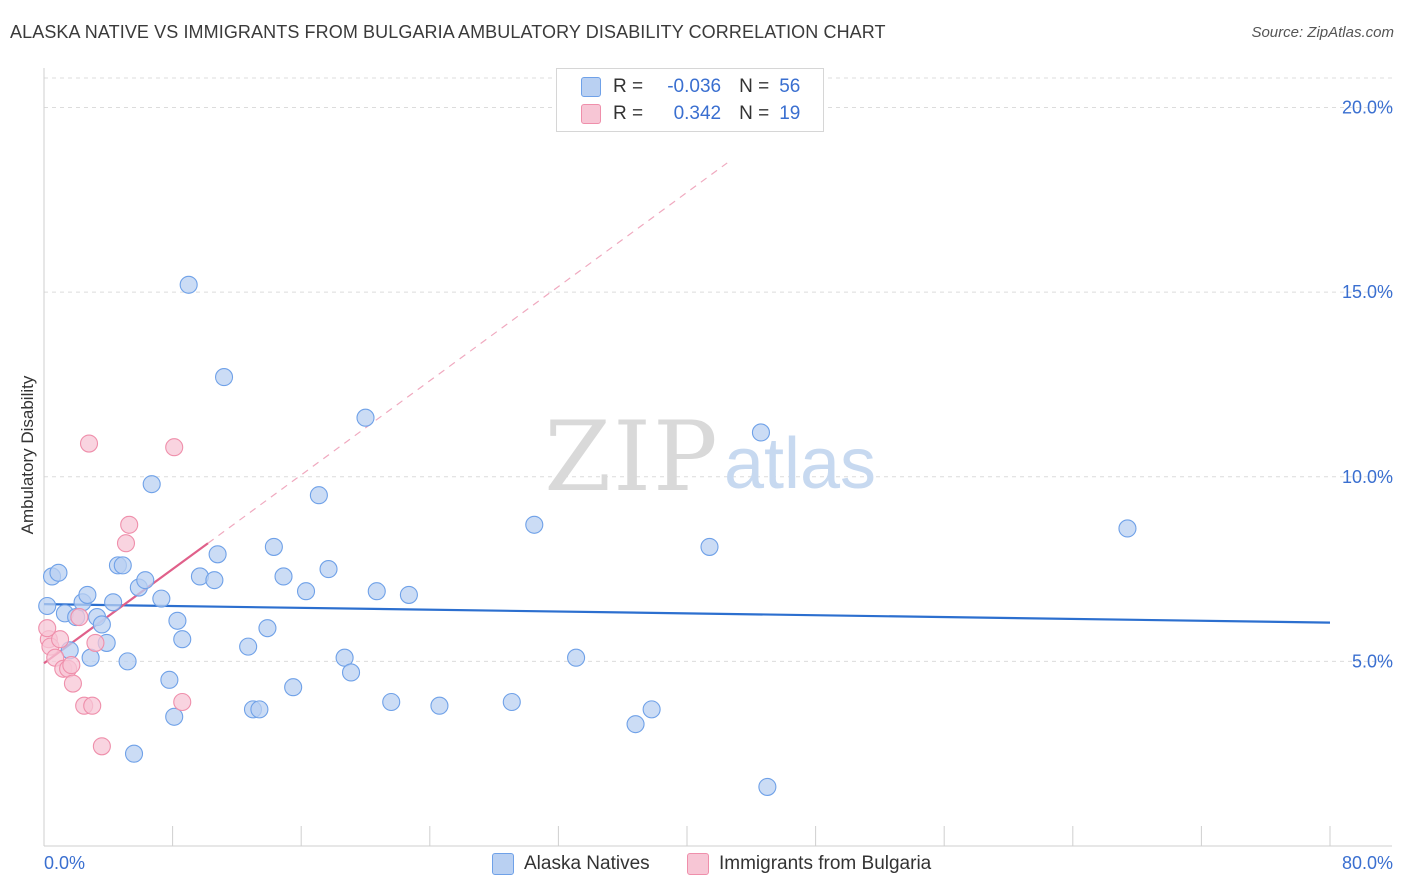  I want to click on stats-legend: R = -0.036 N = 56 R = 0.342 N = 19, so click(690, 100).